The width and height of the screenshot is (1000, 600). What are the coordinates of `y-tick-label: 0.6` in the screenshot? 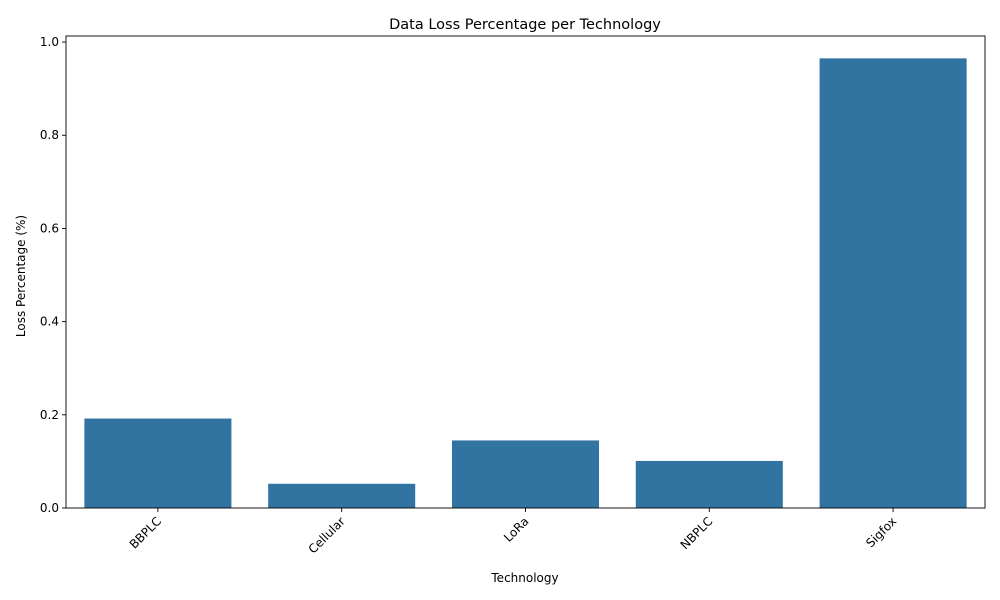 It's located at (49, 228).